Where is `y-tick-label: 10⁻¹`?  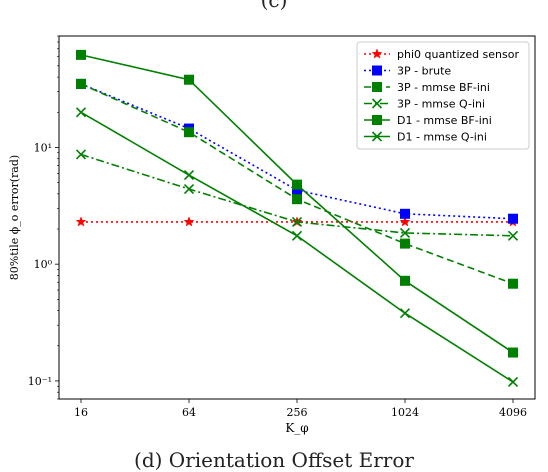
y-tick-label: 10⁻¹ is located at coordinates (40, 381).